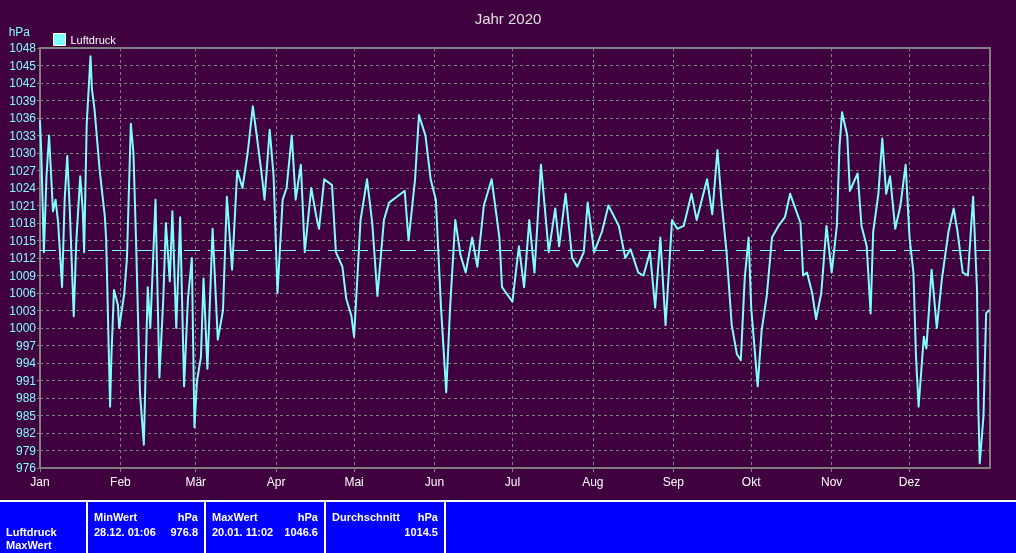  What do you see at coordinates (23, 188) in the screenshot?
I see `y-tick-label: 1024` at bounding box center [23, 188].